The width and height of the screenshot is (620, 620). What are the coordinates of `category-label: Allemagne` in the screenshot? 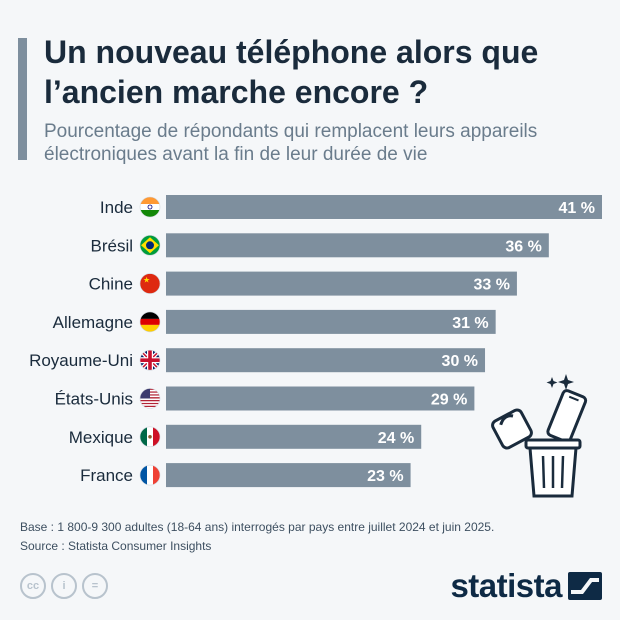 It's located at (93, 322).